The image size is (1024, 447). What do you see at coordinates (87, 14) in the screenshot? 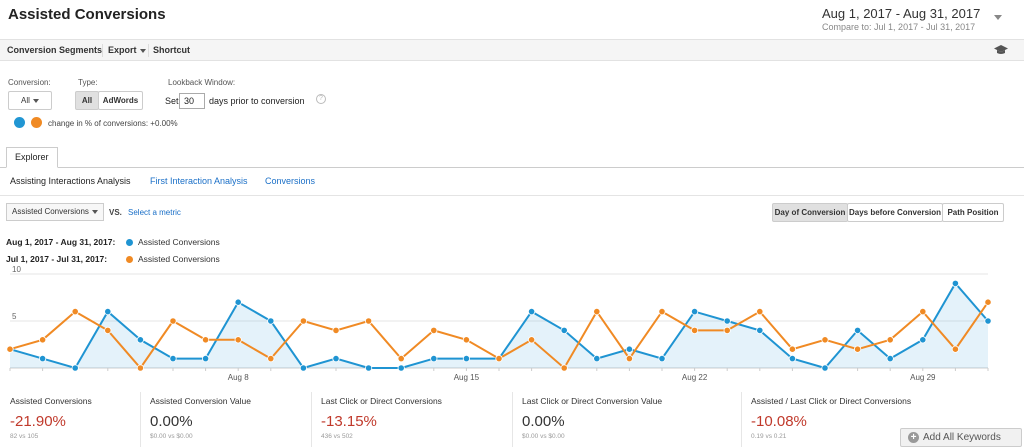
I see `page-title: Assisted Conversions` at bounding box center [87, 14].